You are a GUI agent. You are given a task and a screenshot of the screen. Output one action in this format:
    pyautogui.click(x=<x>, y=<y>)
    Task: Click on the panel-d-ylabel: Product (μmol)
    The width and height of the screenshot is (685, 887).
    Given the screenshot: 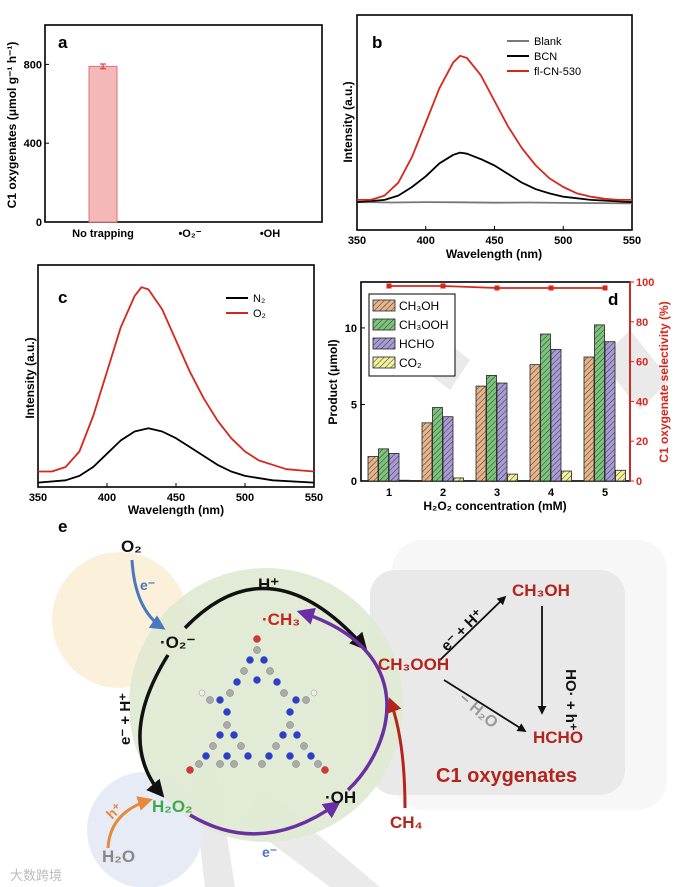 What is the action you would take?
    pyautogui.click(x=333, y=381)
    